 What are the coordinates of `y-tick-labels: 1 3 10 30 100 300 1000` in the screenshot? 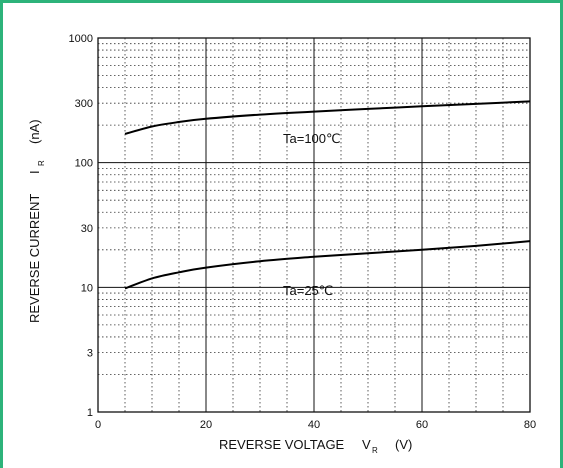 It's located at (81, 226).